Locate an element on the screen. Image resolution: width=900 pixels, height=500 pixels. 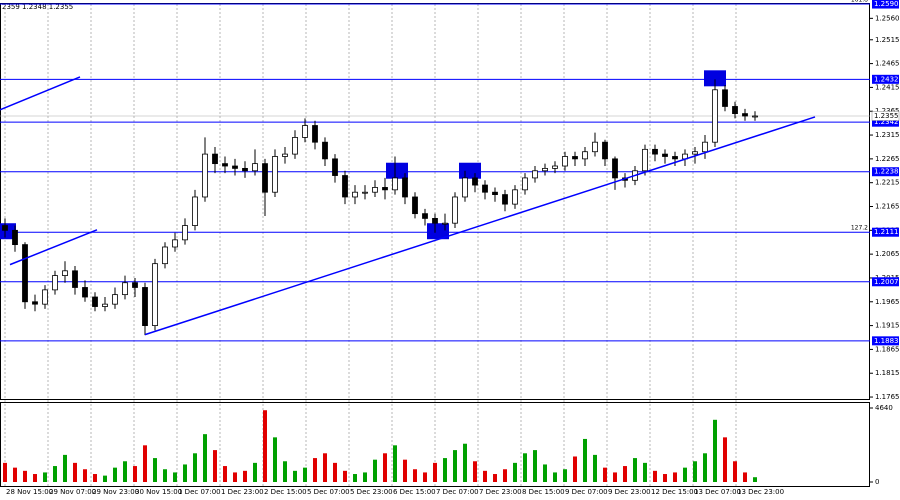
level-label: 1.2342 is located at coordinates (886, 122).